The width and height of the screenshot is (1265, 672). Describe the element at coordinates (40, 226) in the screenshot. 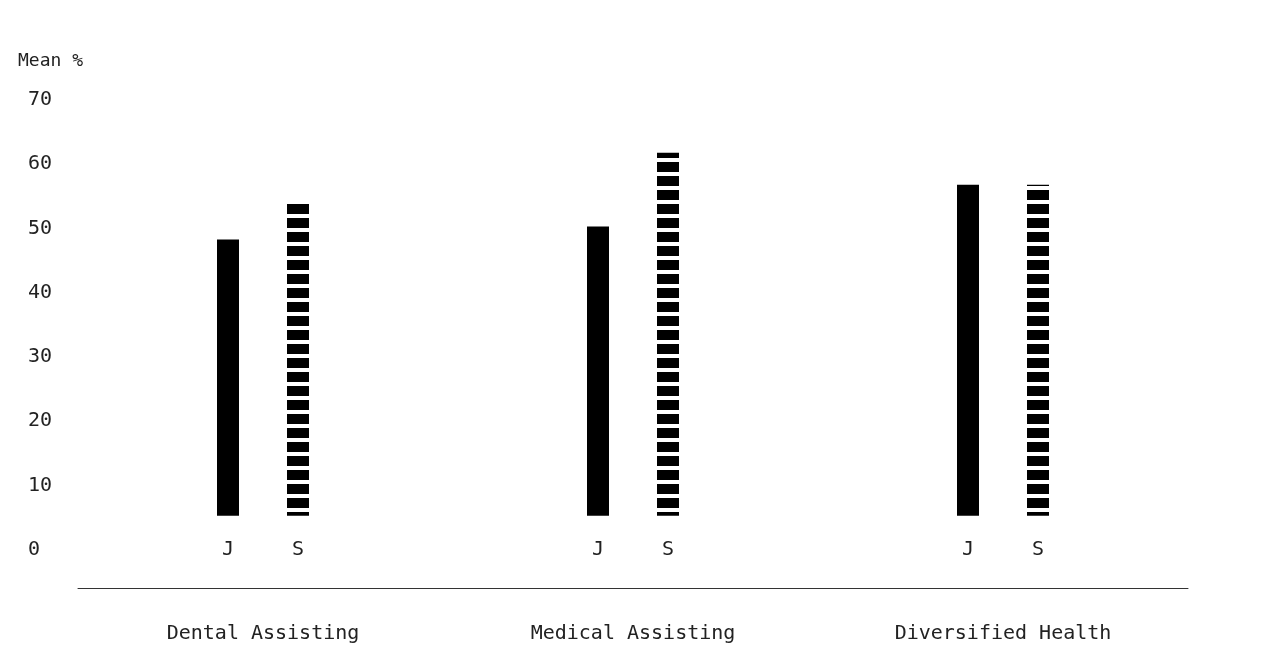

I see `y-tick-label: 50` at that location.